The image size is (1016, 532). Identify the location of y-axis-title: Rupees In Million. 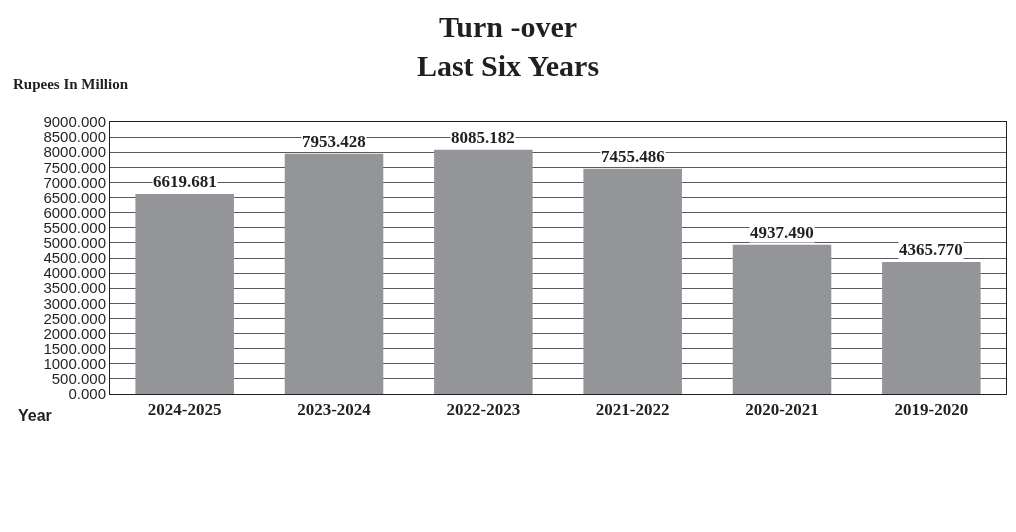
(71, 84).